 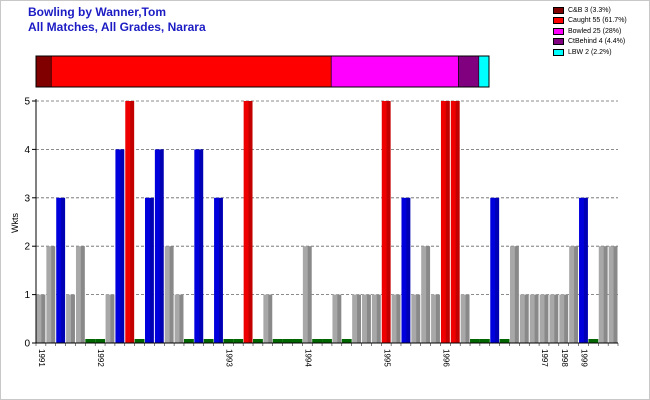 I want to click on x-year-label: 1998, so click(x=564, y=358).